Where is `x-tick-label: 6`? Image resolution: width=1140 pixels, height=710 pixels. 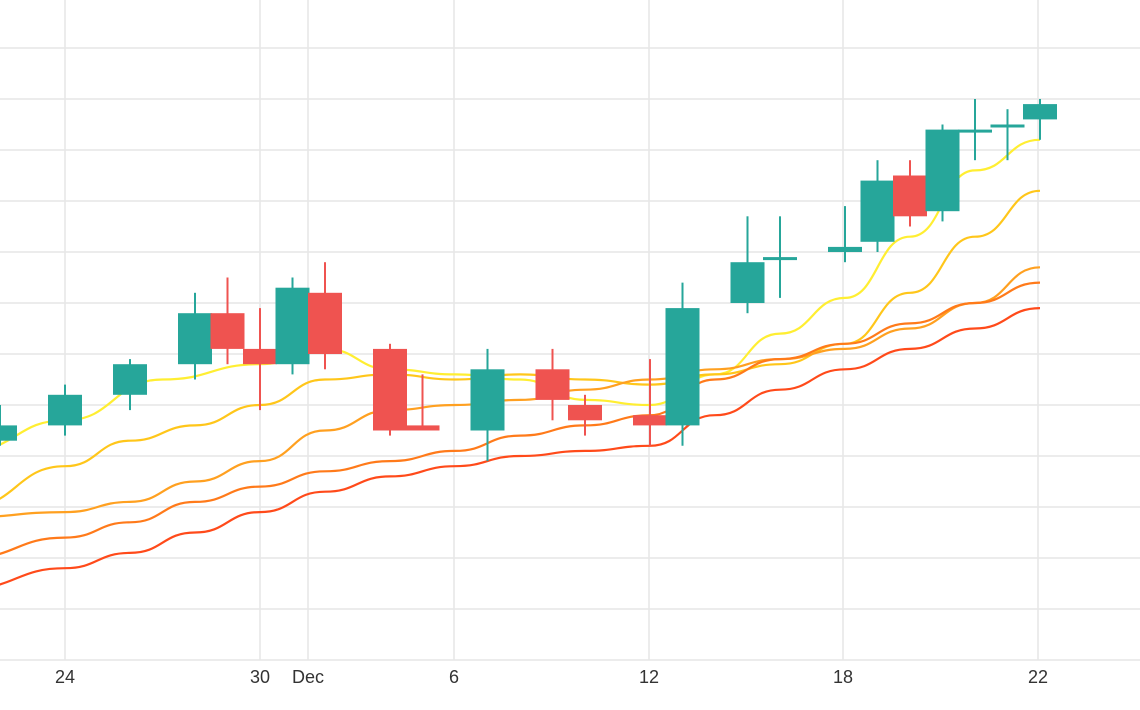 x-tick-label: 6 is located at coordinates (454, 677).